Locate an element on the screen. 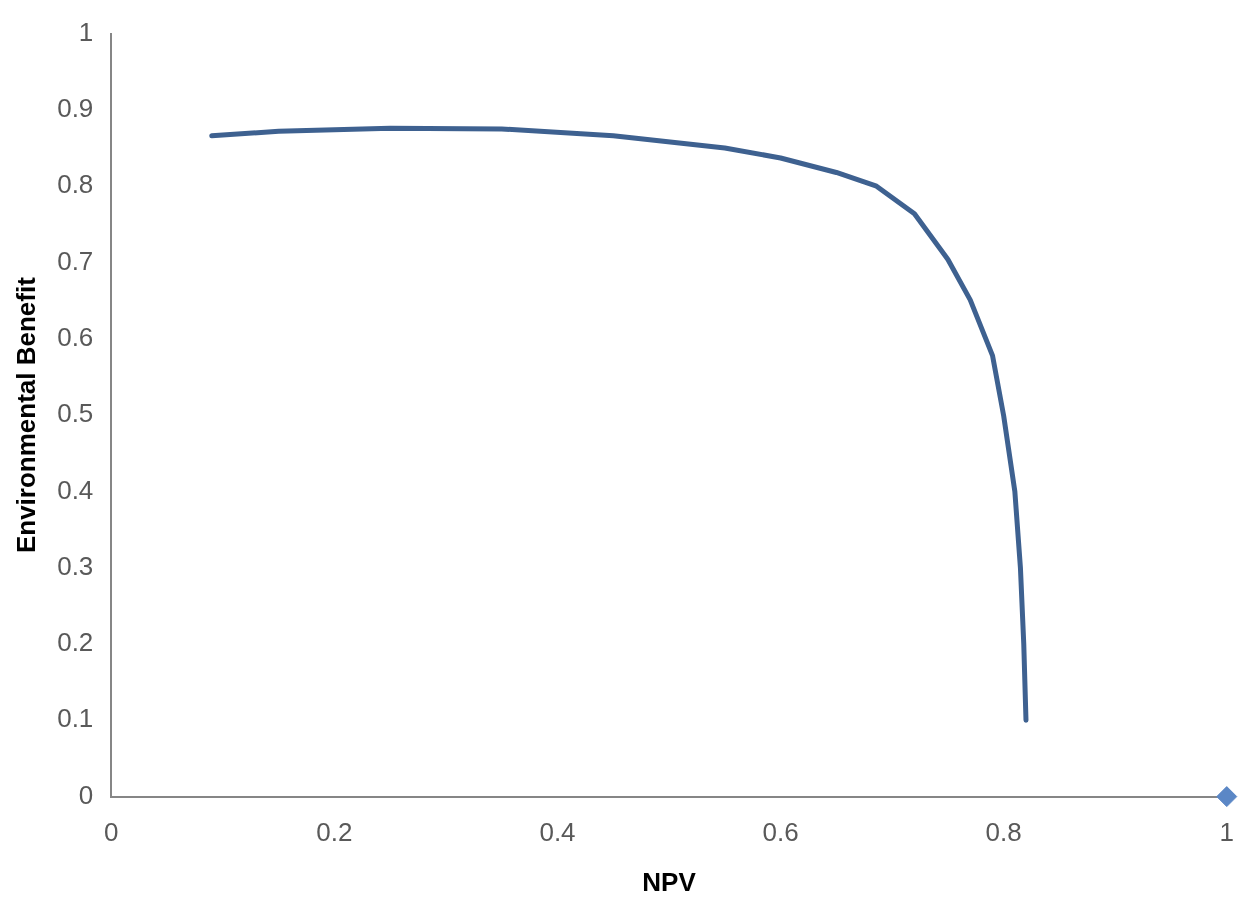  y-tick-label: 0.7 is located at coordinates (75, 260).